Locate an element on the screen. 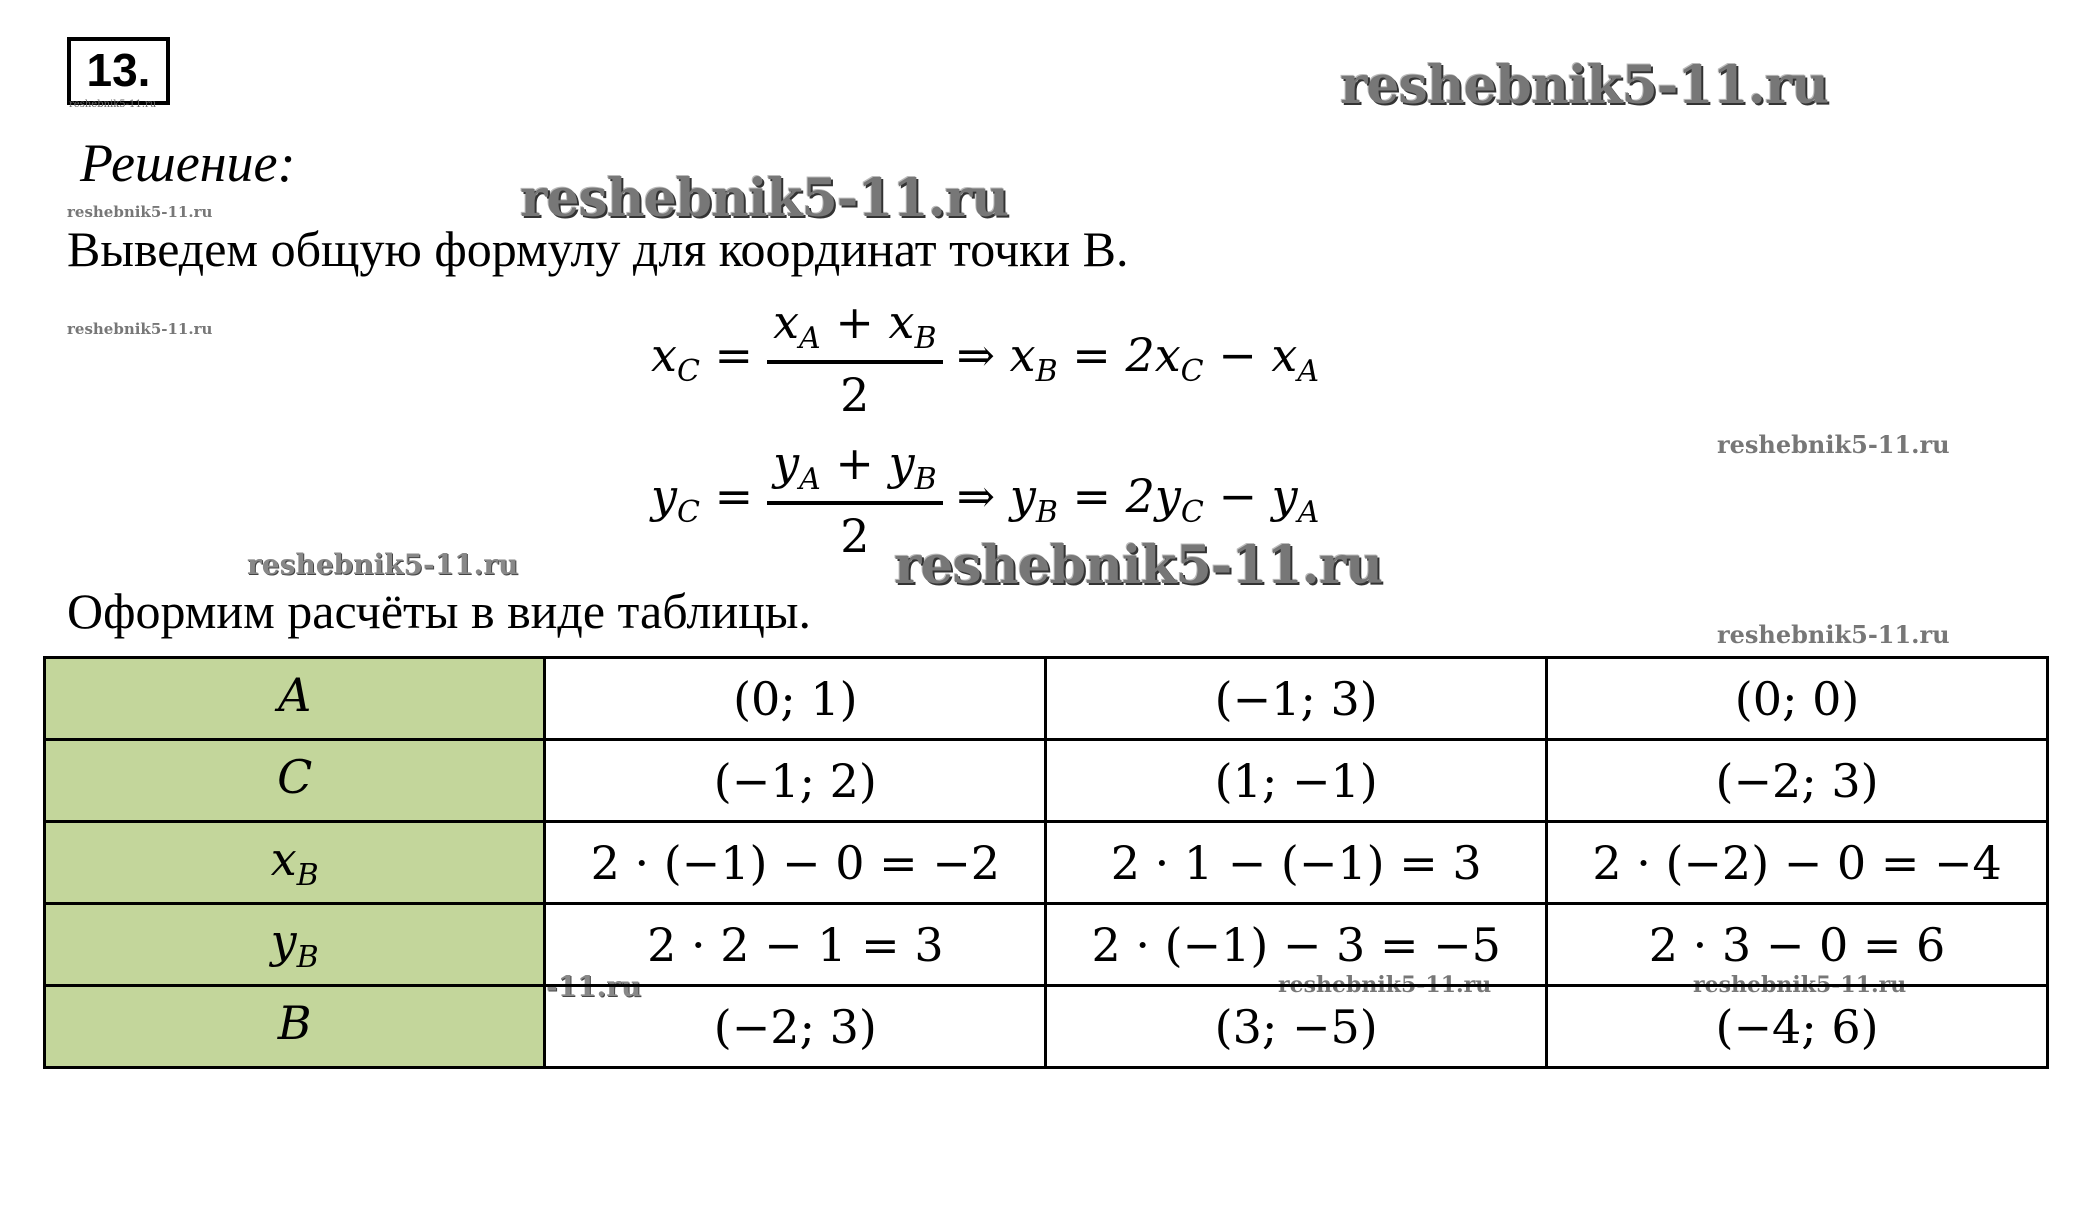 Image resolution: width=2081 pixels, height=1206 pixels. table-cell: 2 · (−1) − 0 = −2 is located at coordinates (795, 862).